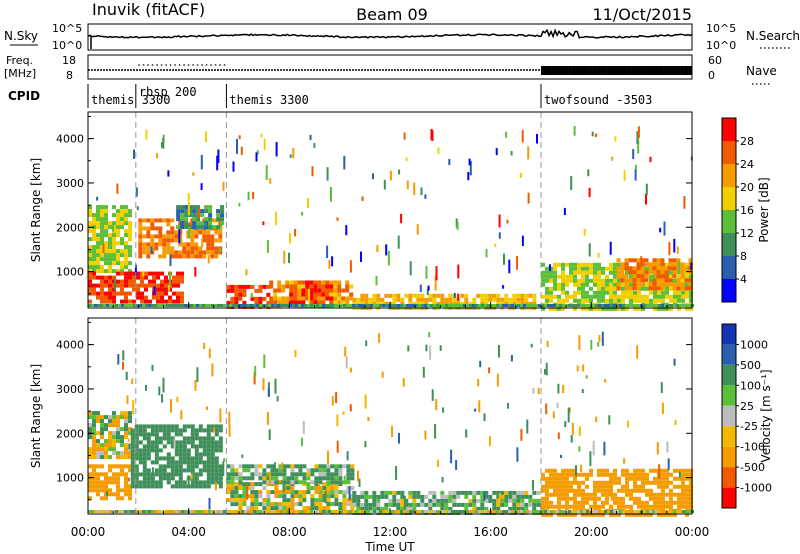 This screenshot has width=800, height=554. I want to click on y-tick-label: 3000, so click(70, 389).